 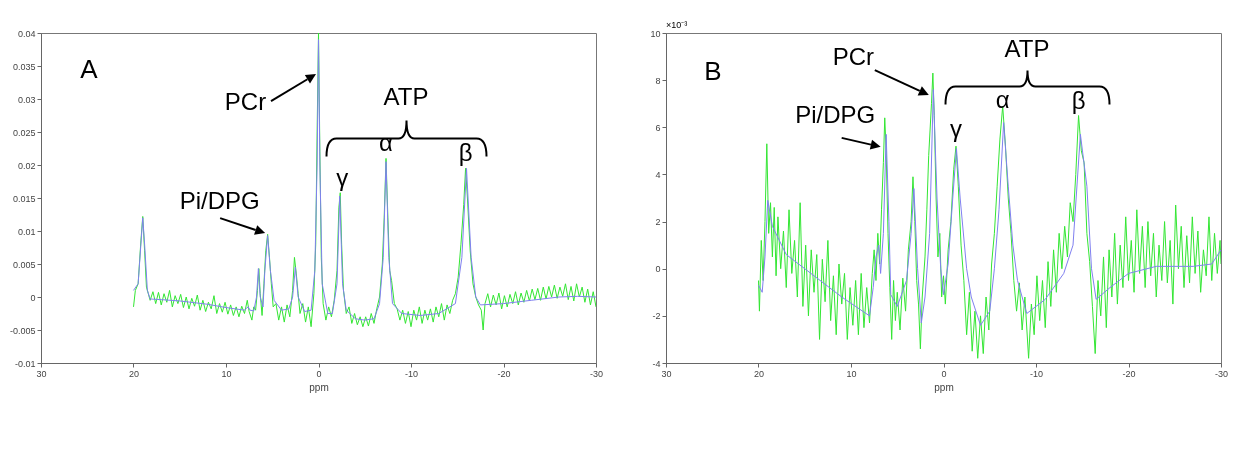 What do you see at coordinates (24, 66) in the screenshot?
I see `y-tick-label: 0.035` at bounding box center [24, 66].